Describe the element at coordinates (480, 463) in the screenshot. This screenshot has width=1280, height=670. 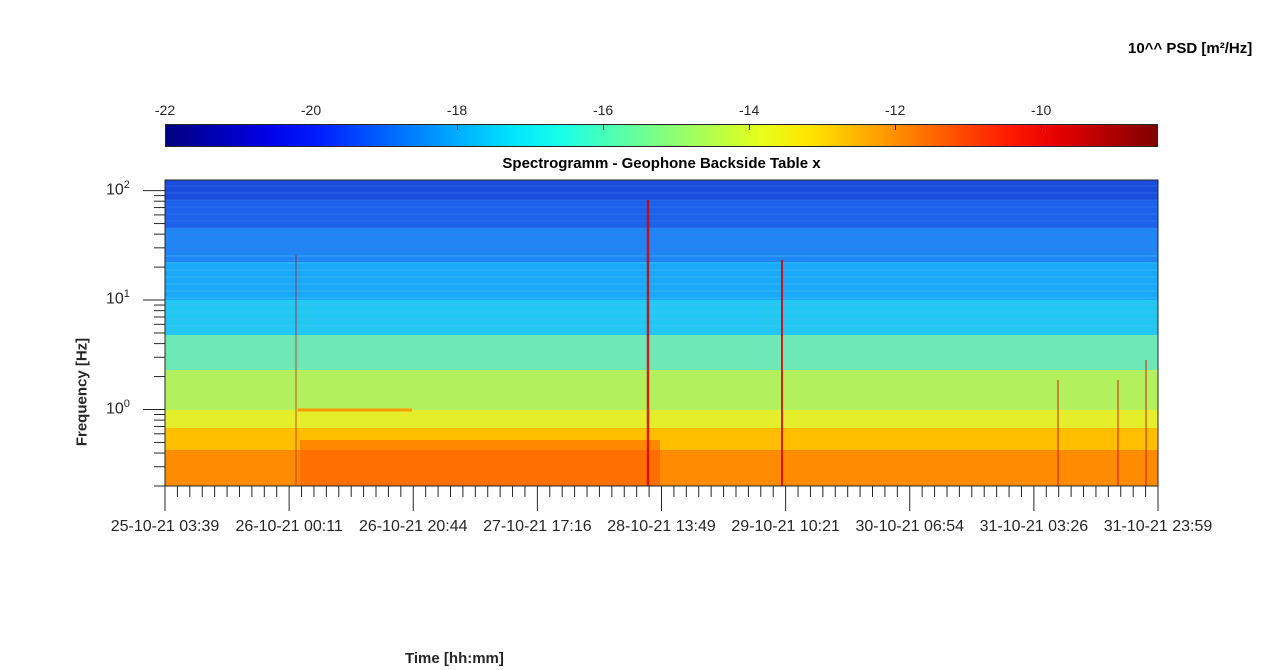
I see `spectrogram-high-energy-region` at that location.